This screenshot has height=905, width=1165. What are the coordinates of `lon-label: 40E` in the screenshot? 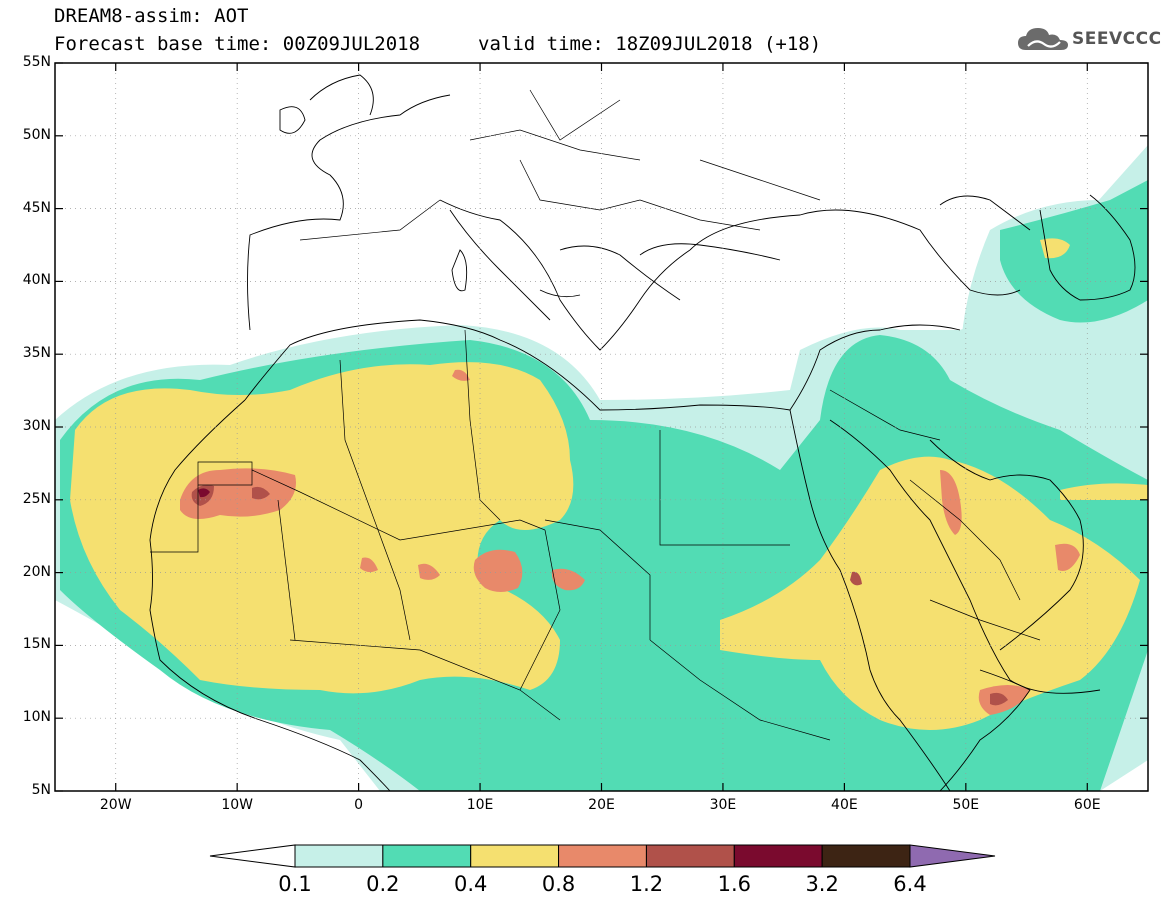 It's located at (844, 805).